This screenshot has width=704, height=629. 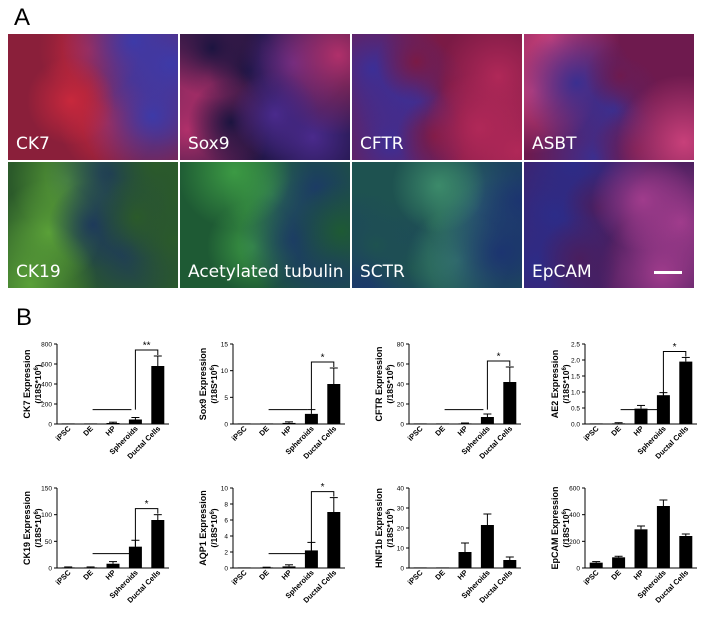 What do you see at coordinates (575, 345) in the screenshot?
I see `y-tick-label: 2.5` at bounding box center [575, 345].